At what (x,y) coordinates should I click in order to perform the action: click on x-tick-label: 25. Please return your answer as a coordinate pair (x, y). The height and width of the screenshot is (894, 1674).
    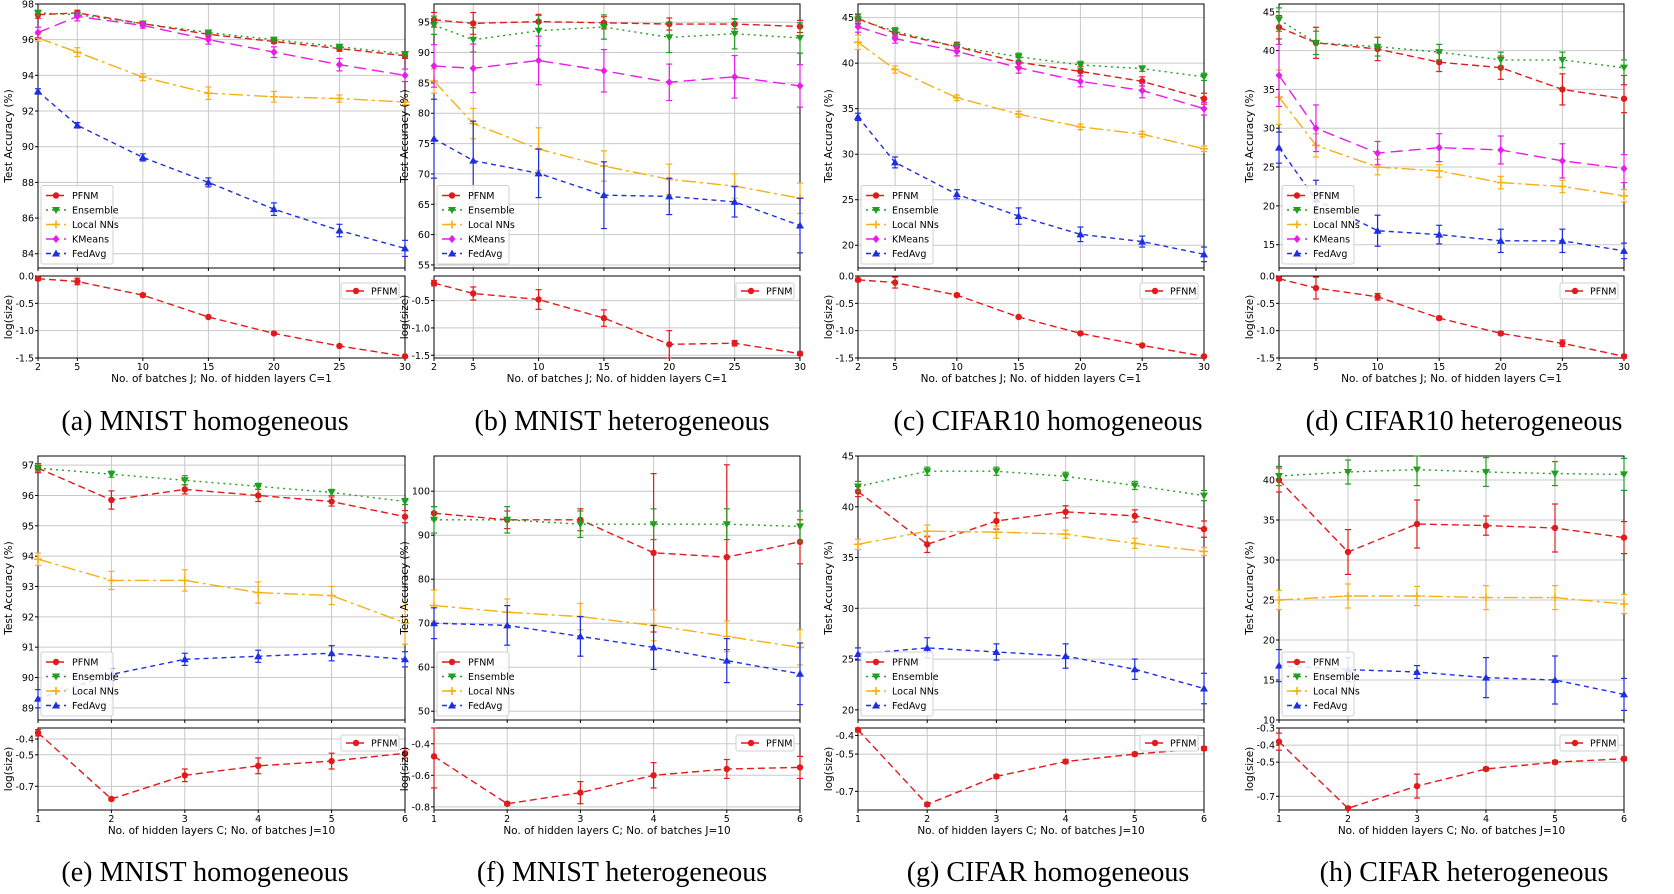
    Looking at the image, I should click on (339, 367).